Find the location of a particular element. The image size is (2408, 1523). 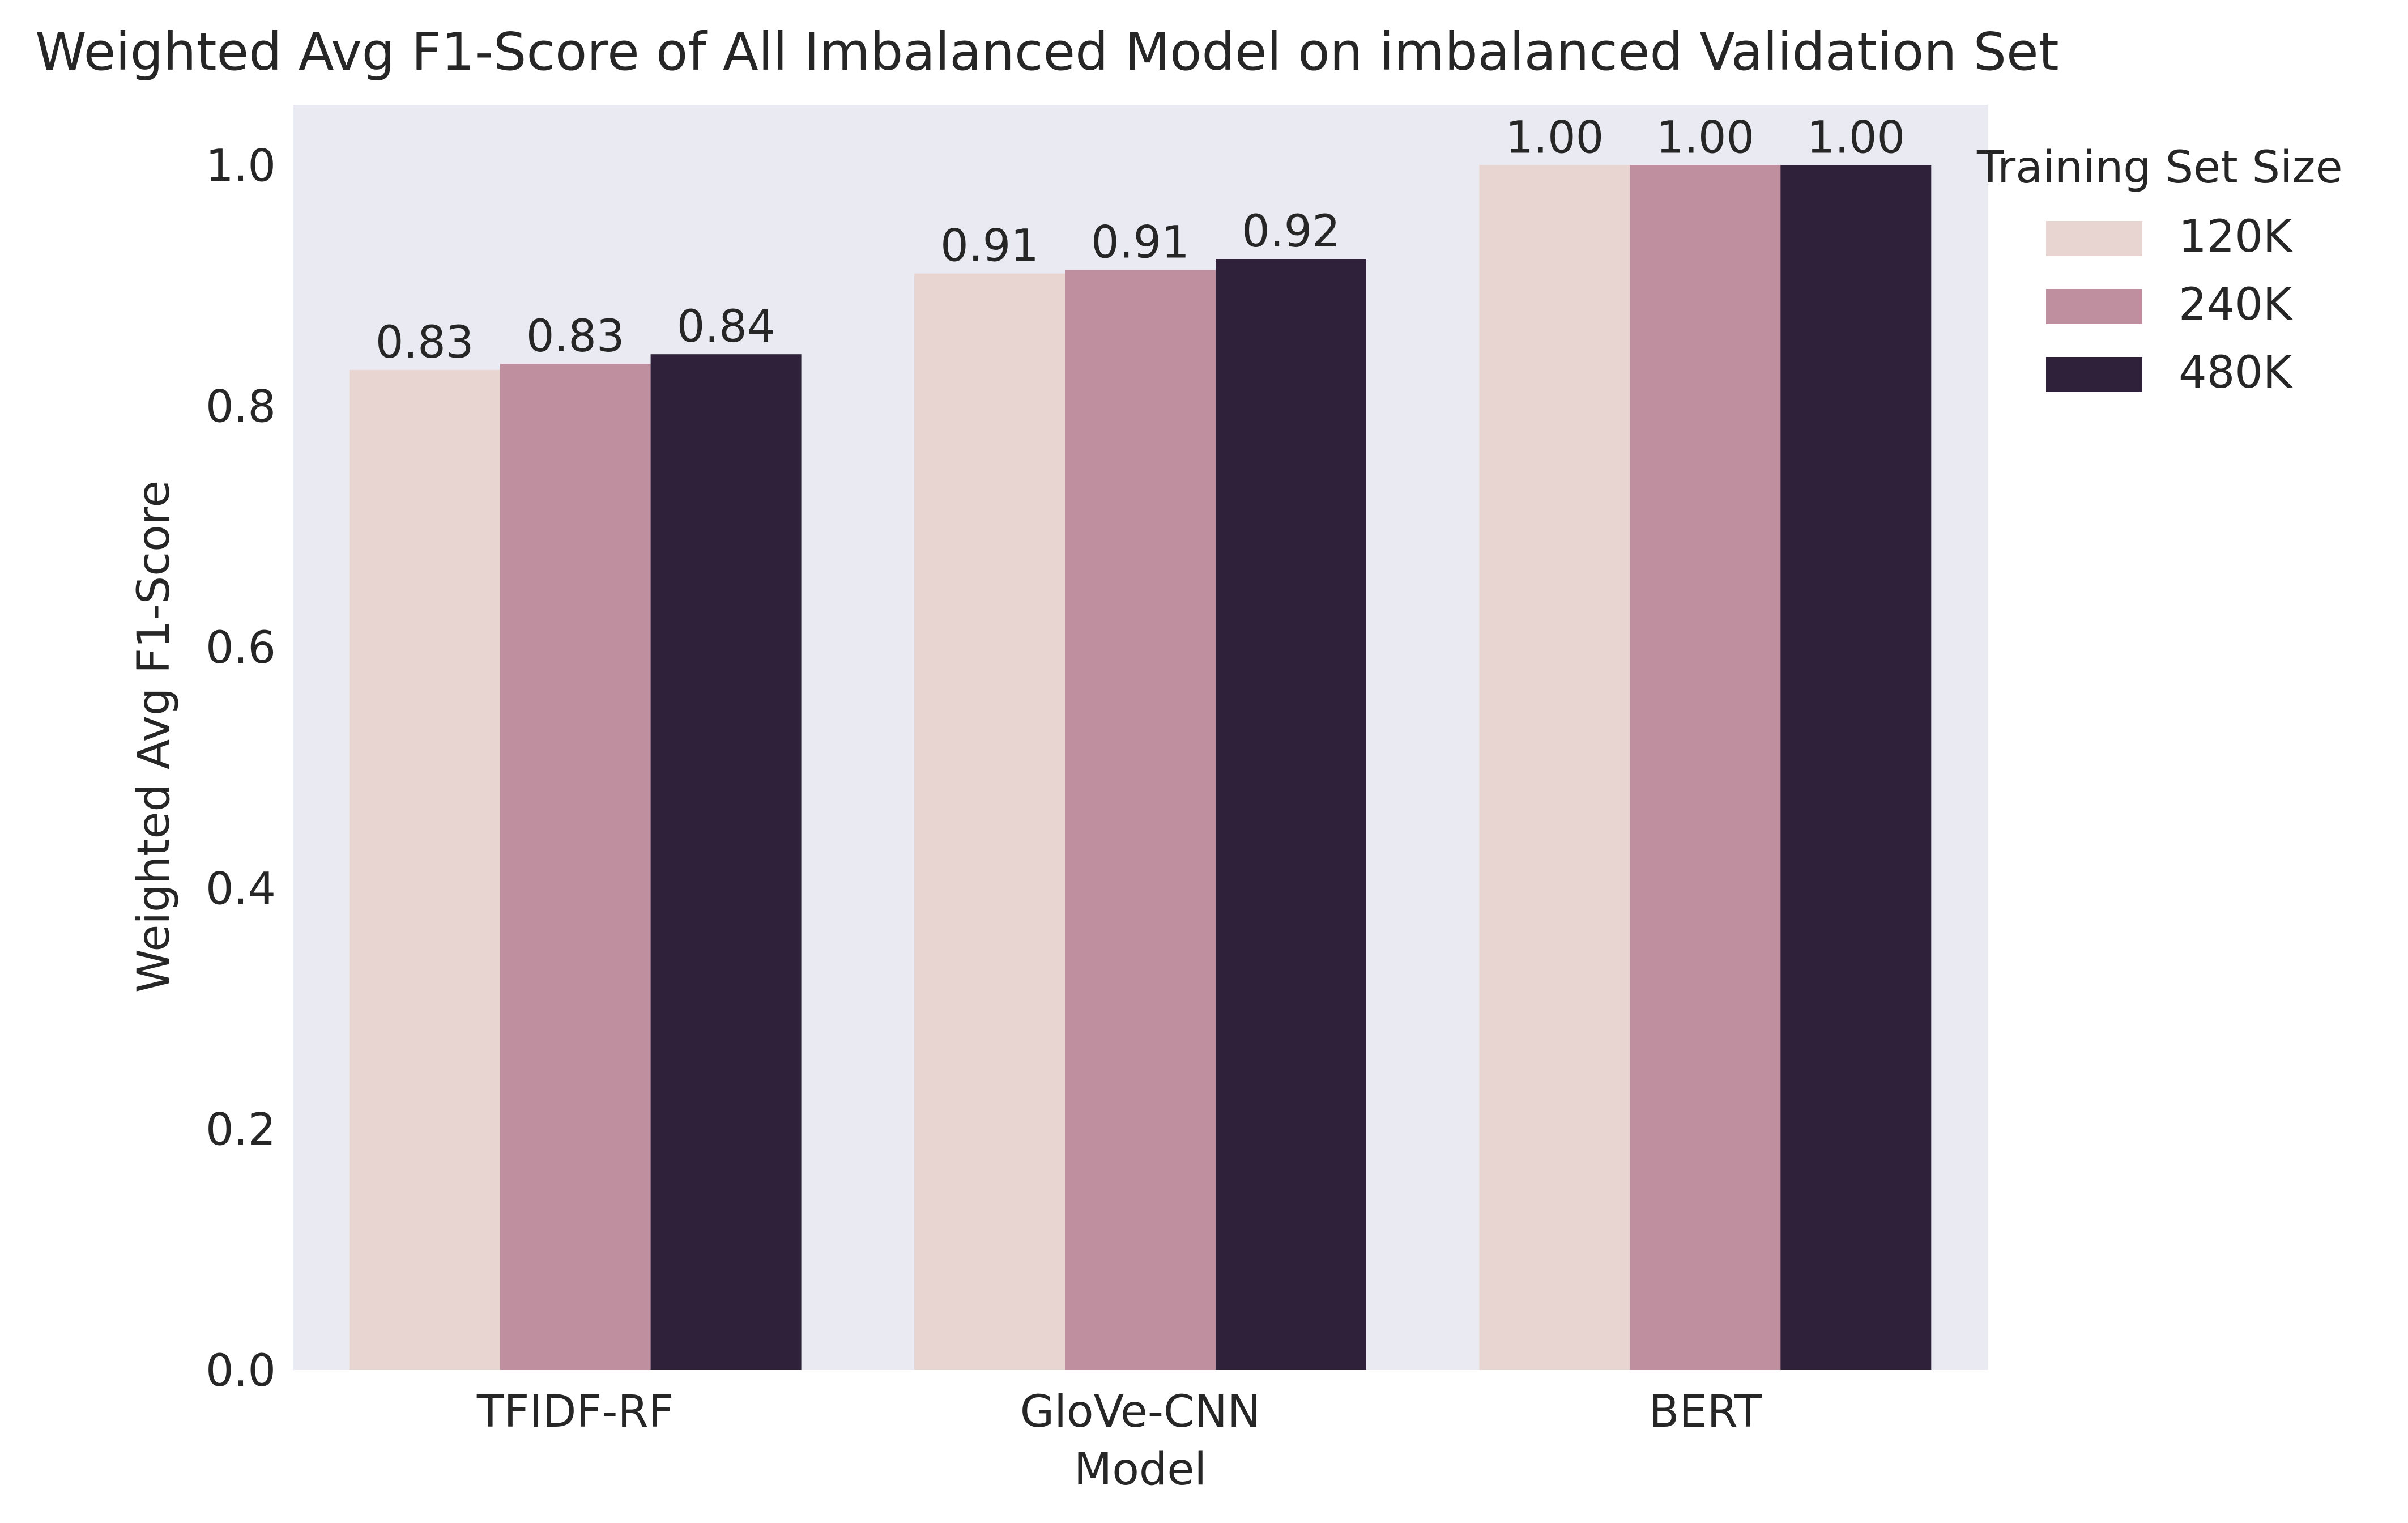

legend-items: 120K 240K 480K is located at coordinates (2169, 304).